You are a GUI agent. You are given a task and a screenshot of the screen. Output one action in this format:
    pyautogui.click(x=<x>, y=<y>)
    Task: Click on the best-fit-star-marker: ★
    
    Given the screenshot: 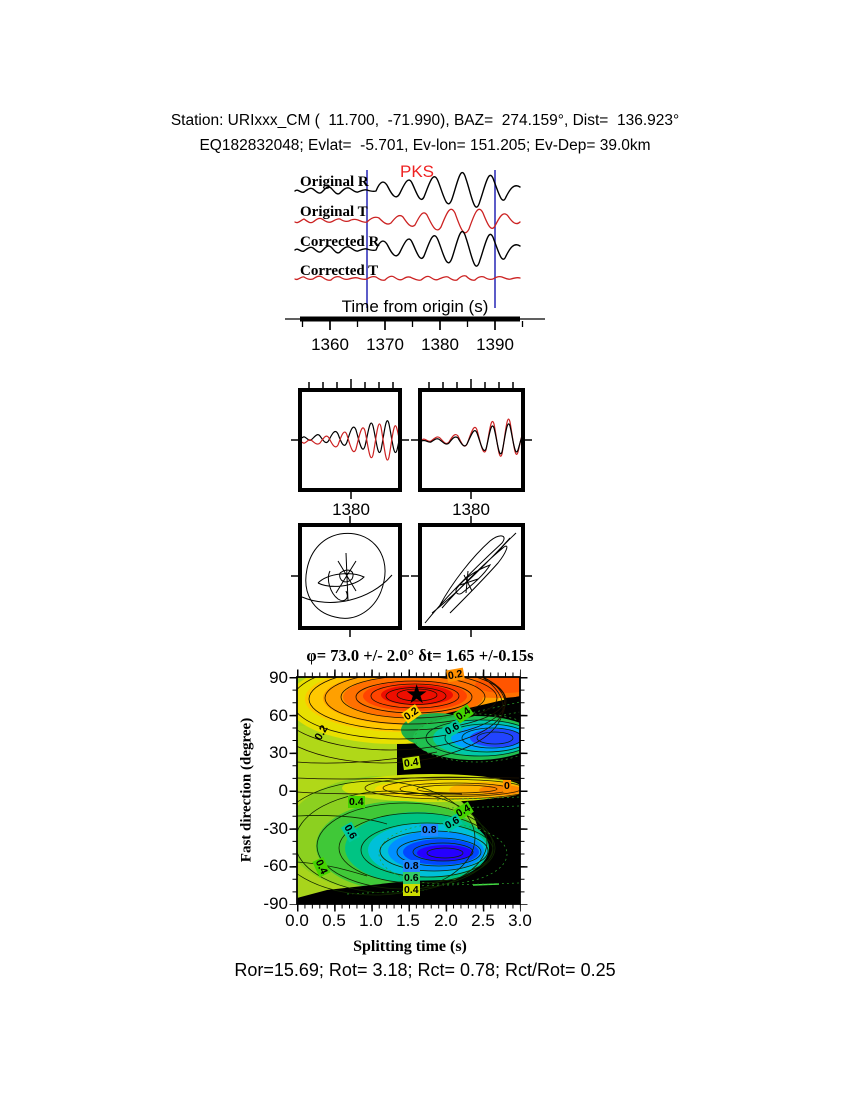 What is the action you would take?
    pyautogui.click(x=417, y=694)
    